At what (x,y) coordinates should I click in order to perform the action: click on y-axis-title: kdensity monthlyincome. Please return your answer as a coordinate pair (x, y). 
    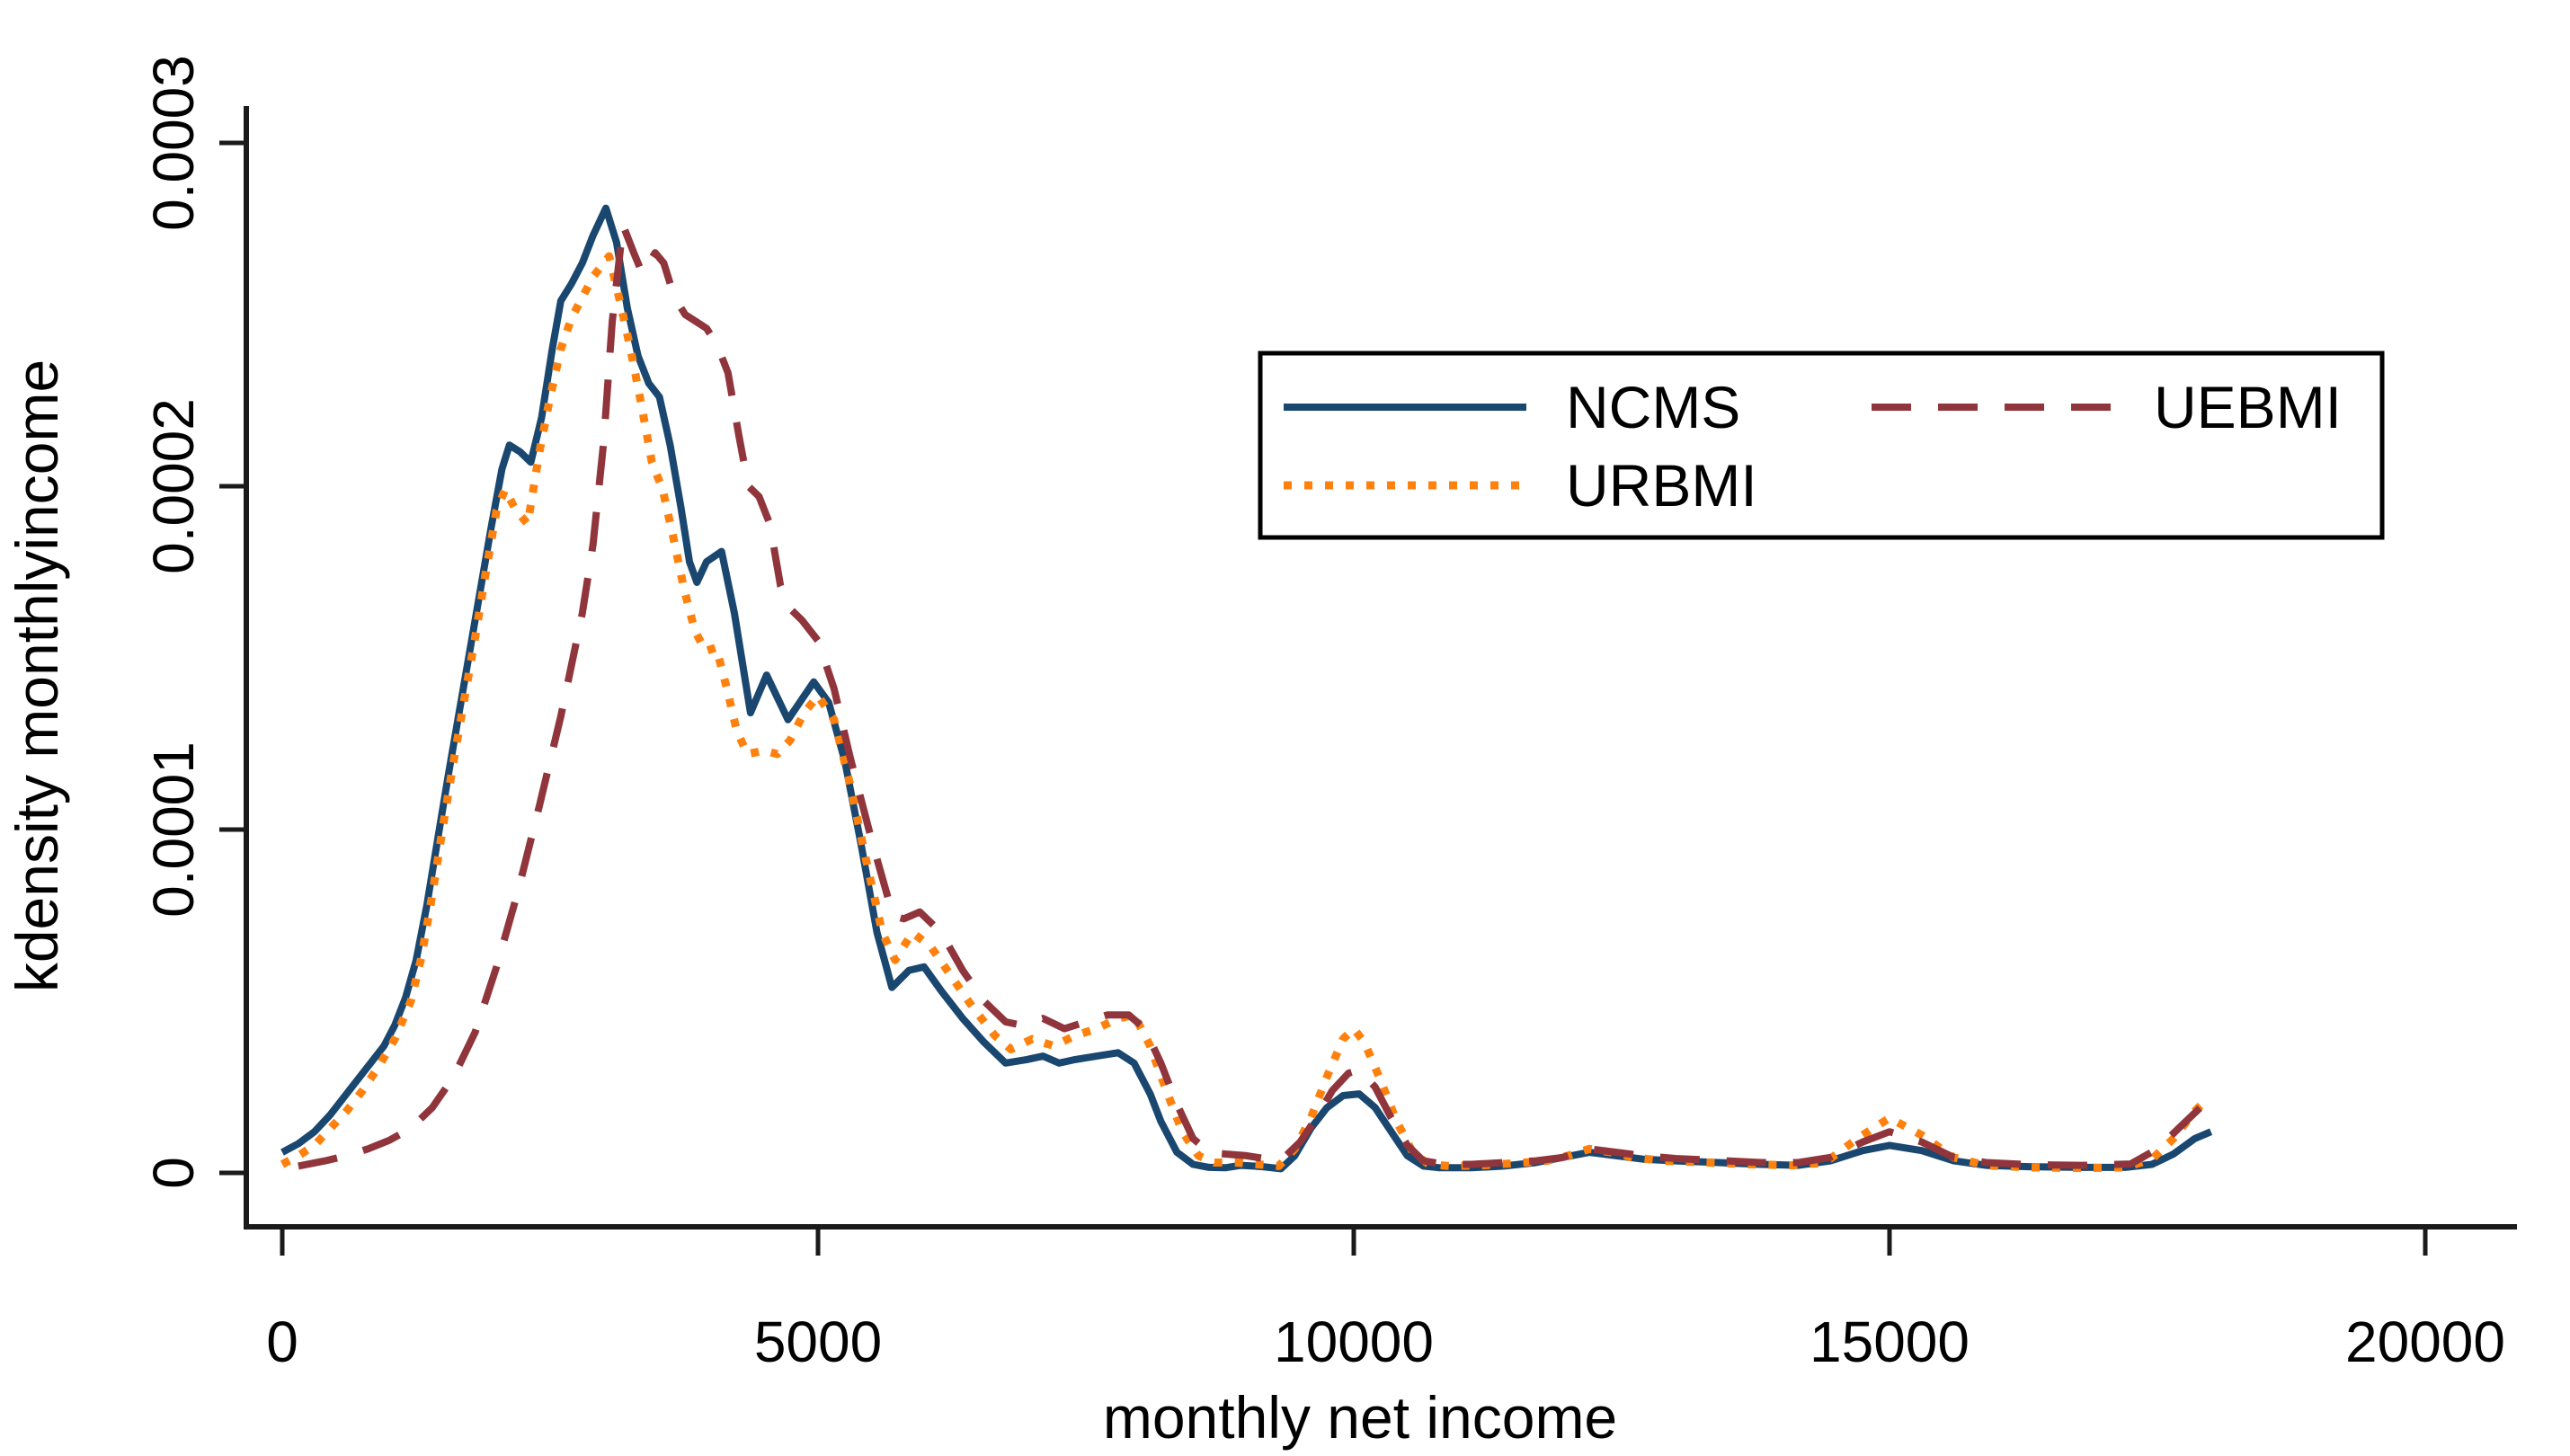
    Looking at the image, I should click on (37, 676).